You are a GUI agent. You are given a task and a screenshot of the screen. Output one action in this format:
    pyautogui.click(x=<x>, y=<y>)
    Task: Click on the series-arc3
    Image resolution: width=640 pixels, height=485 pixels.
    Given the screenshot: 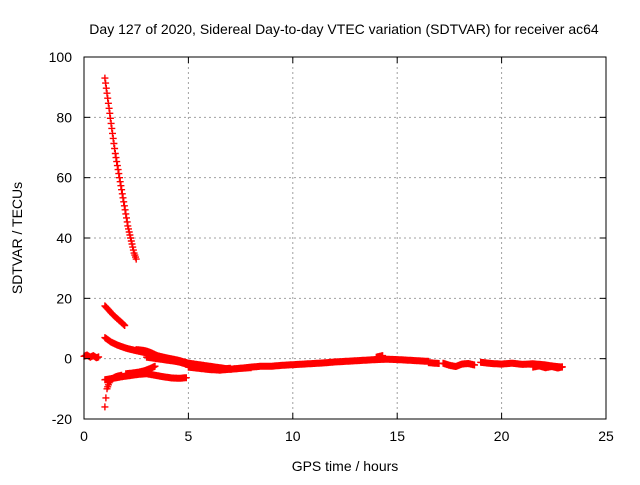 What is the action you would take?
    pyautogui.click(x=115, y=315)
    